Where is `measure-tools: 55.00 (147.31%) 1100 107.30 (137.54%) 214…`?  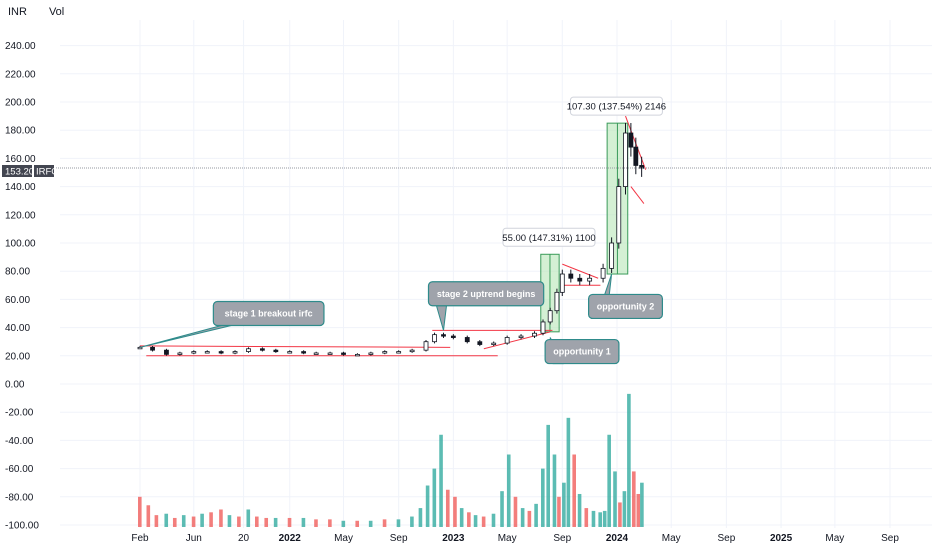 measure-tools: 55.00 (147.31%) 1100 107.30 (137.54%) 214… is located at coordinates (584, 214).